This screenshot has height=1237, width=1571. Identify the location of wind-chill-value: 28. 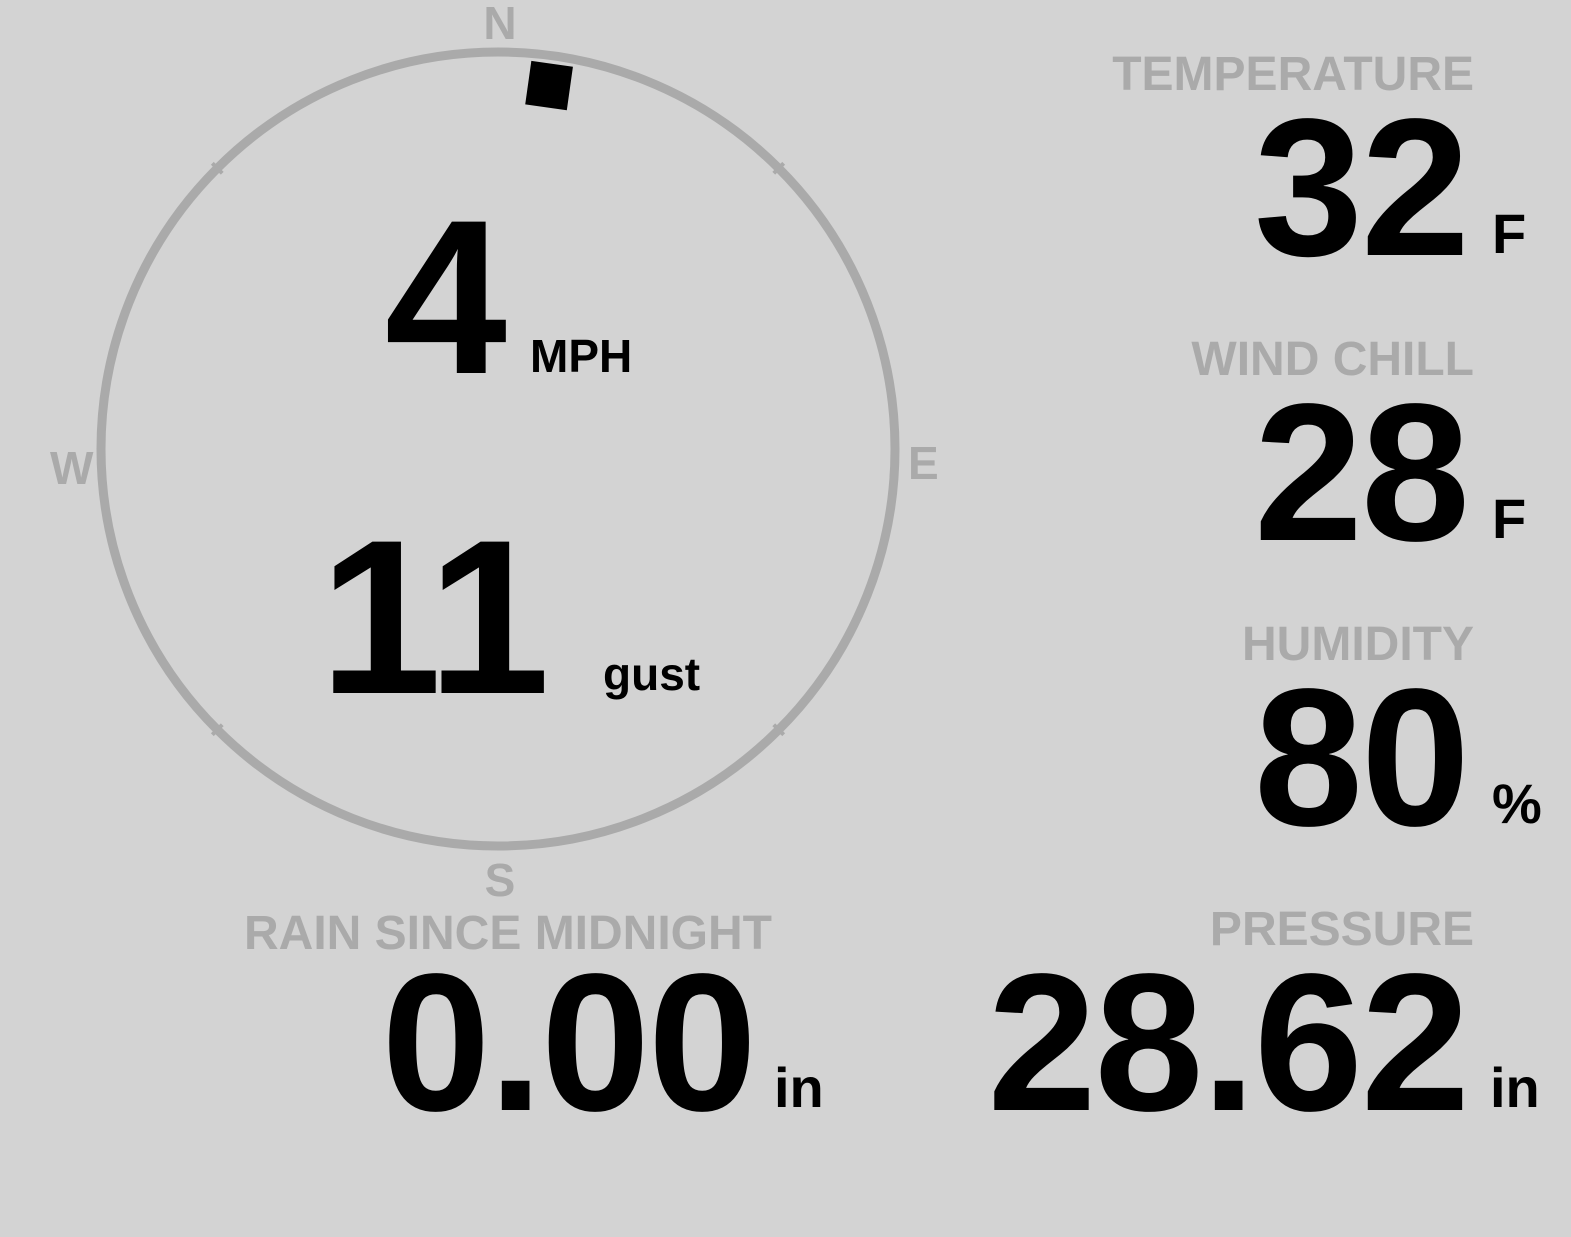
(1361, 472).